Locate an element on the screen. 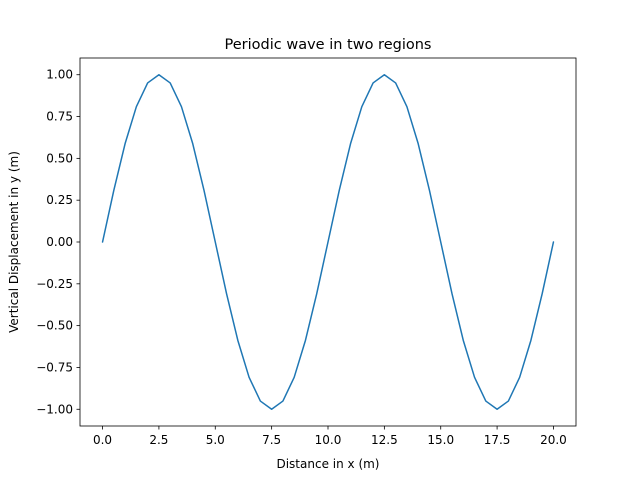  y-tick-label: 0.00 is located at coordinates (59, 242).